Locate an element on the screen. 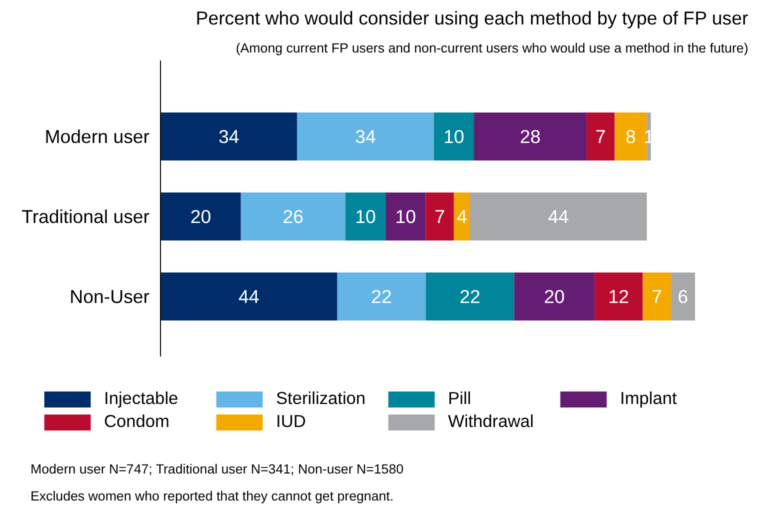 This screenshot has height=508, width=768. data-label: 4 is located at coordinates (462, 216).